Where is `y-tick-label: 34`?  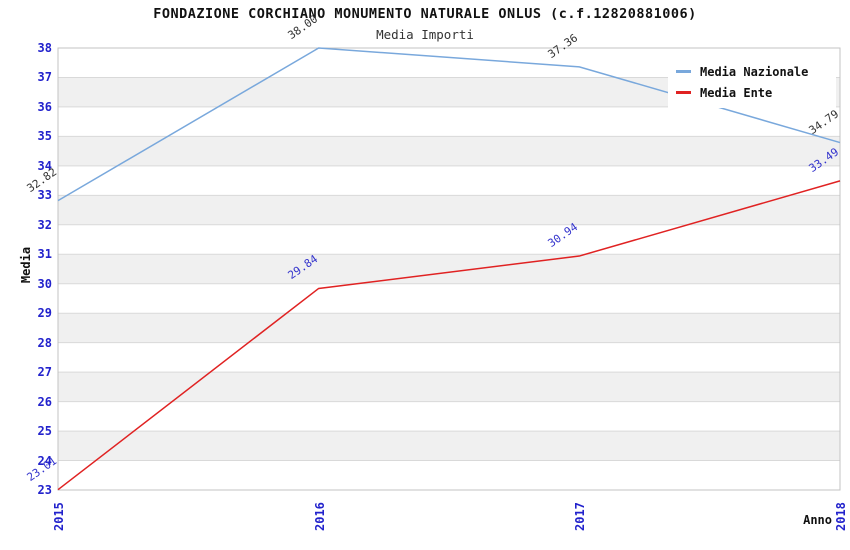
y-tick-label: 34 is located at coordinates (44, 165).